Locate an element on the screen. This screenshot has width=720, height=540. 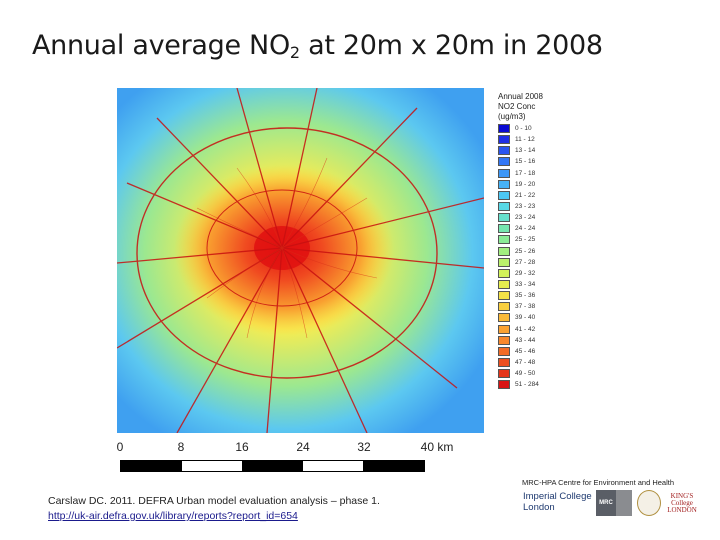
legend-item: 23 - 24 is located at coordinates (528, 217).